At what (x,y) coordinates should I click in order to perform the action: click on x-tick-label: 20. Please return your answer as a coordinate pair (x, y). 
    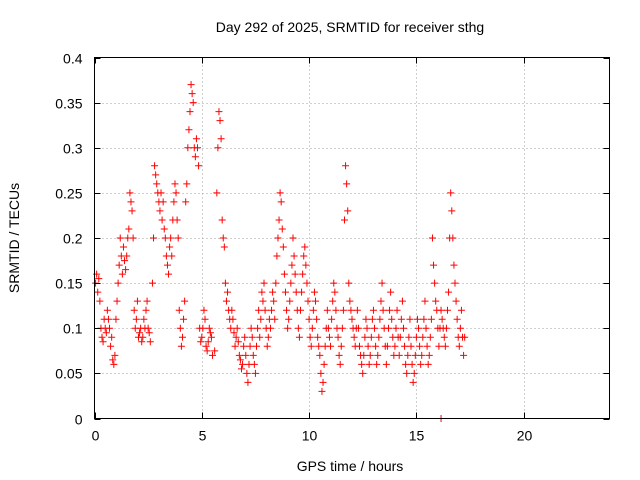
    Looking at the image, I should click on (525, 436).